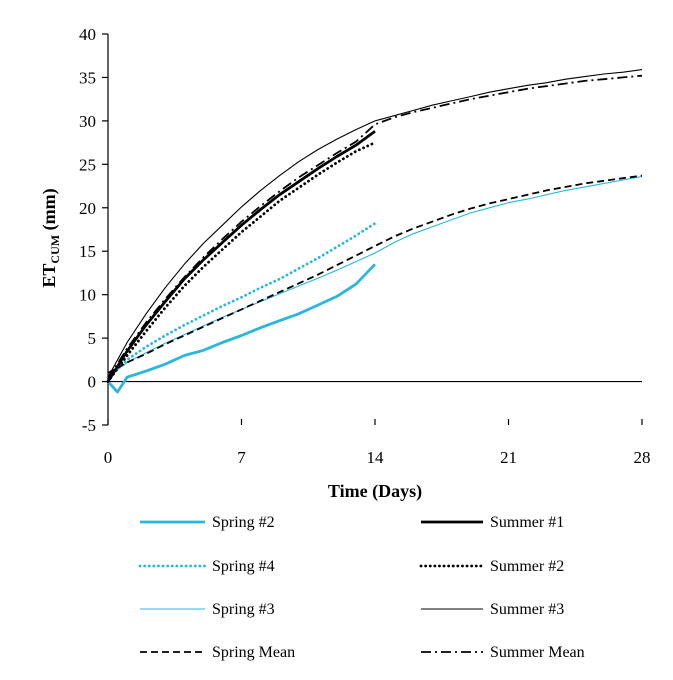 Image resolution: width=673 pixels, height=680 pixels. Describe the element at coordinates (206, 566) in the screenshot. I see `legend-entry-spring-4: Spring #4` at that location.